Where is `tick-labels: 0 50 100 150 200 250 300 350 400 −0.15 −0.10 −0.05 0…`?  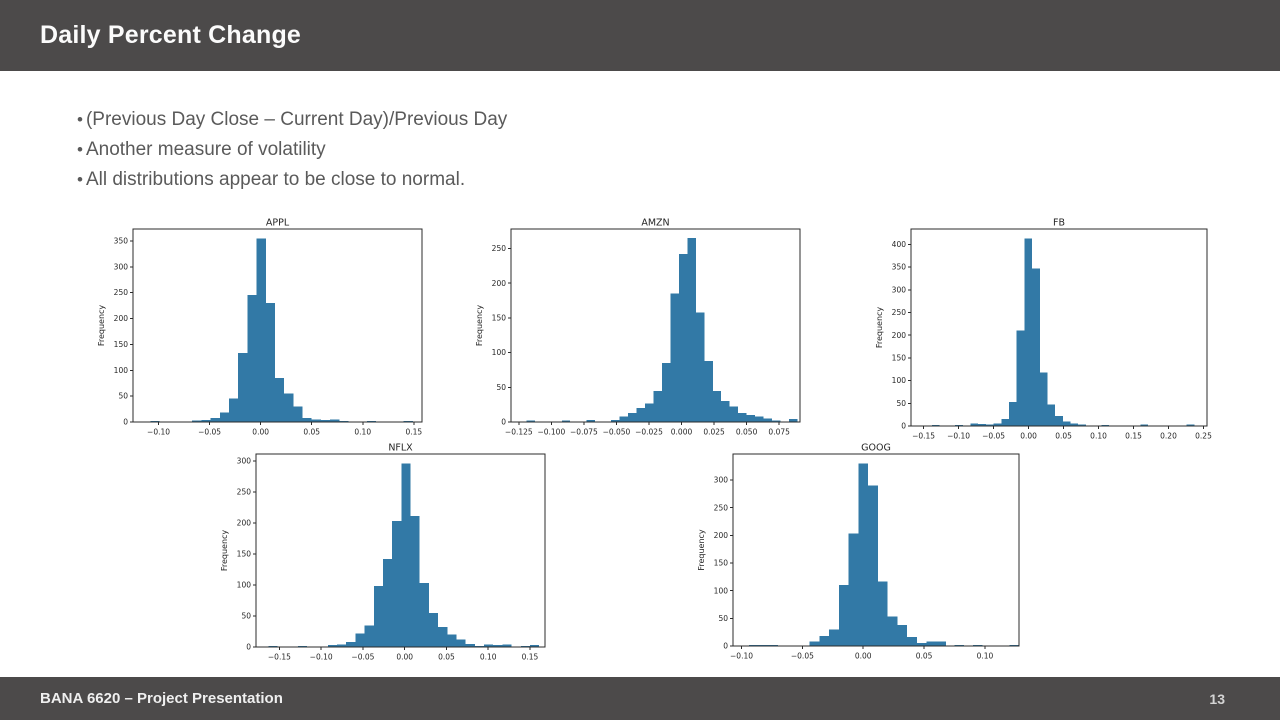 tick-labels: 0 50 100 150 200 250 300 350 400 −0.15 −0.10 −0.05 0… is located at coordinates (1052, 340).